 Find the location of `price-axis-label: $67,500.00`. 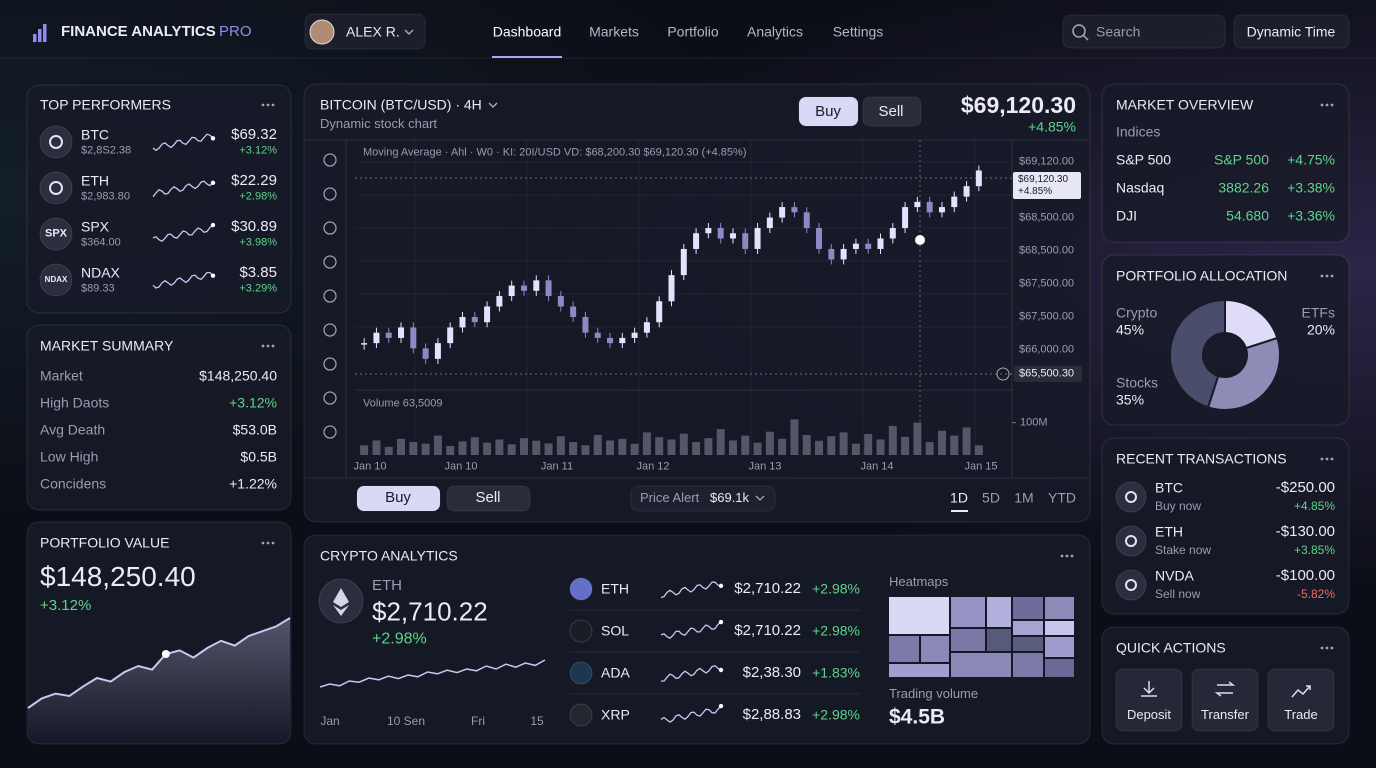

price-axis-label: $67,500.00 is located at coordinates (1047, 283).